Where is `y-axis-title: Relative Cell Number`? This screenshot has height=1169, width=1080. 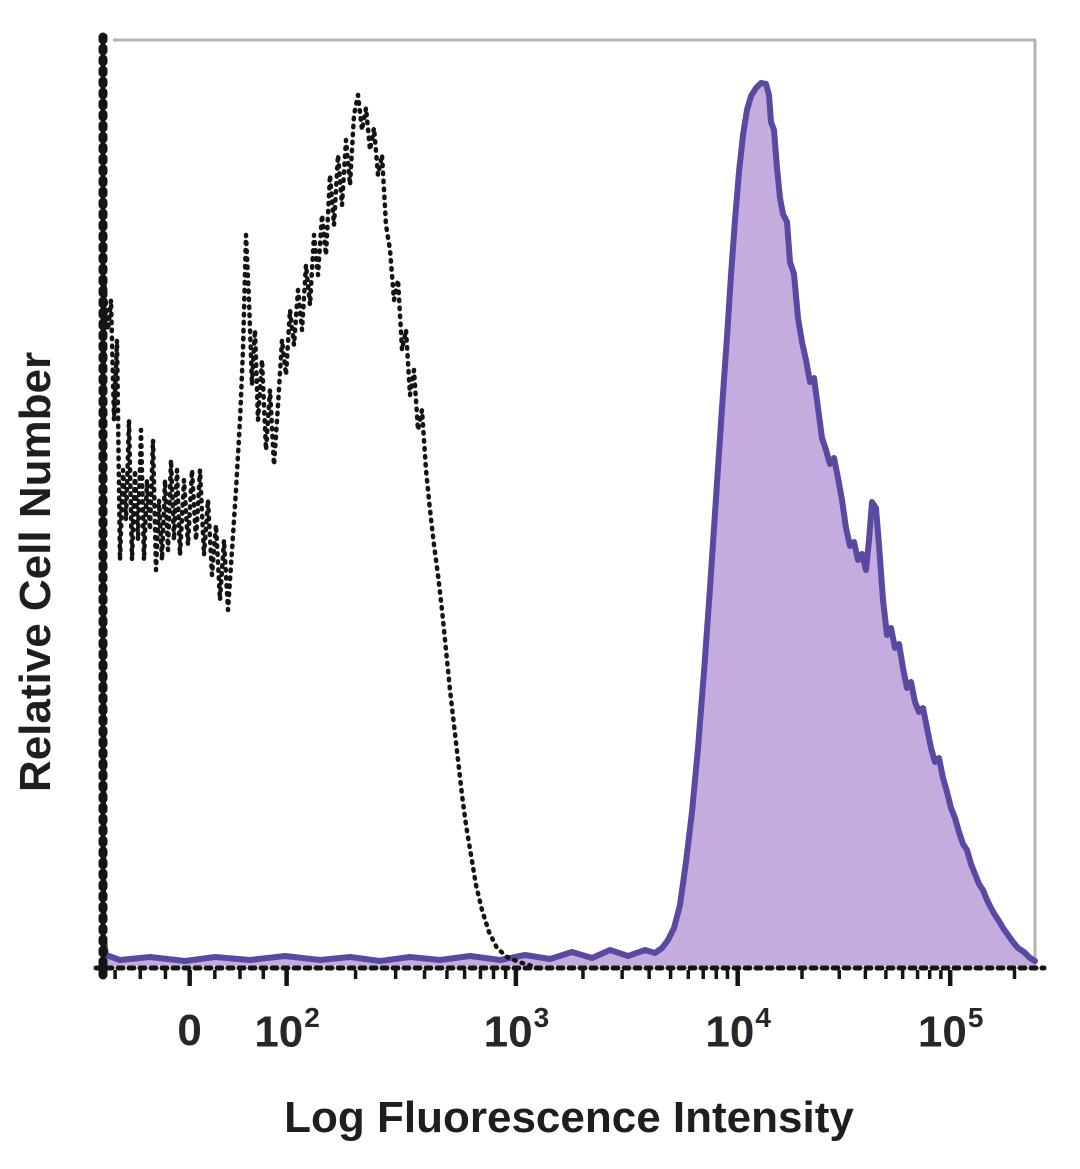 y-axis-title: Relative Cell Number is located at coordinates (35, 572).